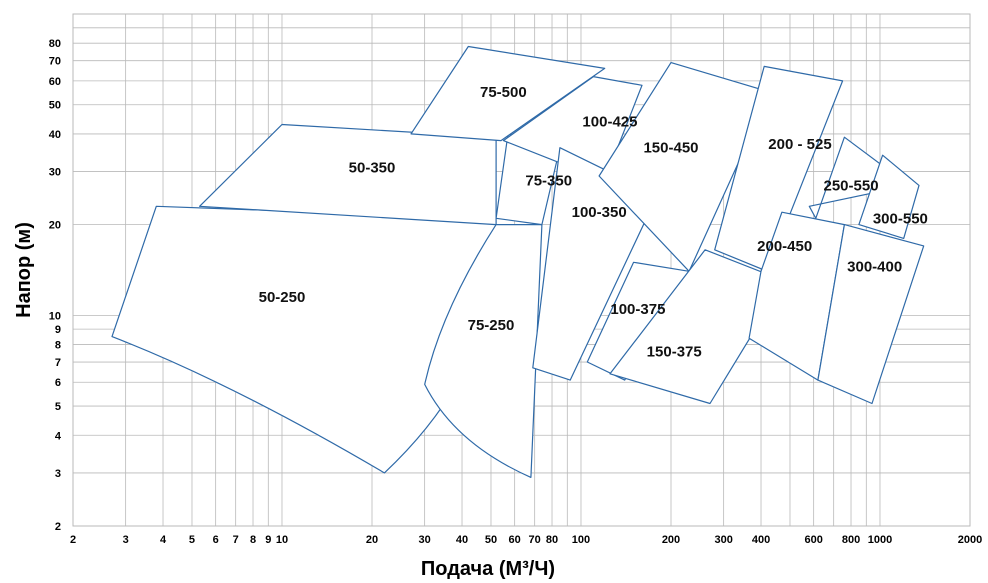 Image resolution: width=988 pixels, height=583 pixels. What do you see at coordinates (58, 346) in the screenshot?
I see `y-tick-label: 8` at bounding box center [58, 346].